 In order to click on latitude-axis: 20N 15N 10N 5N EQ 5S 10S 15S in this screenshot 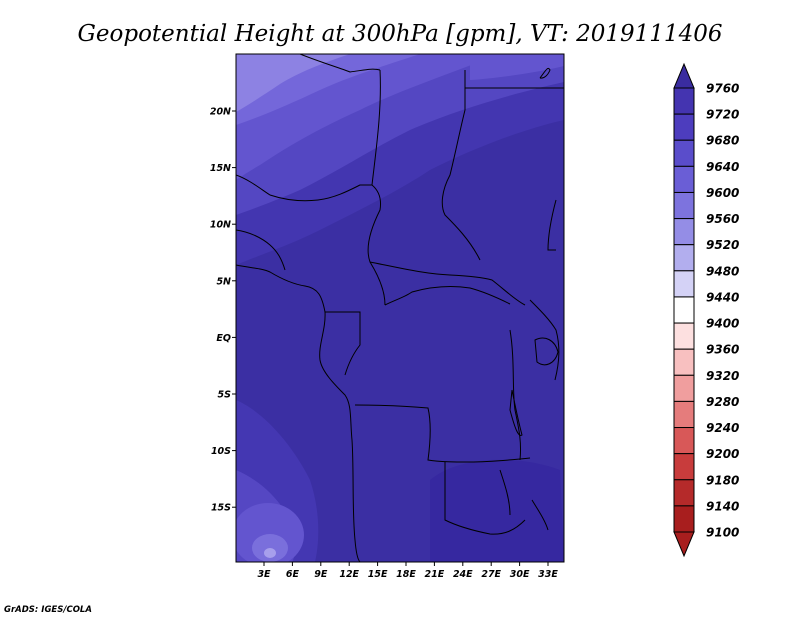, I will do `click(223, 310)`.